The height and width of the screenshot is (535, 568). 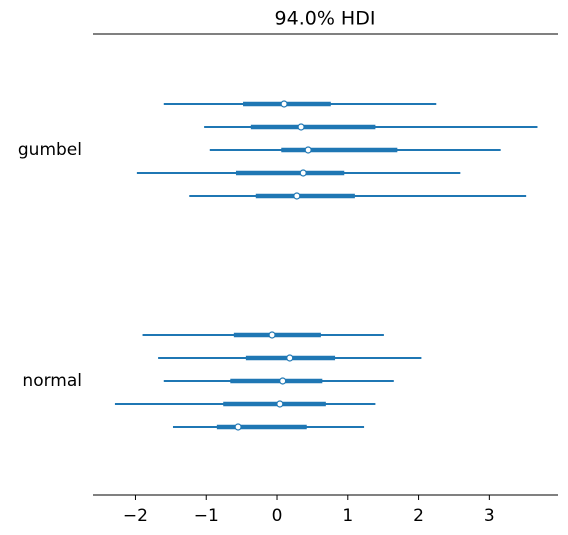 What do you see at coordinates (418, 516) in the screenshot?
I see `x-tick-label: 2` at bounding box center [418, 516].